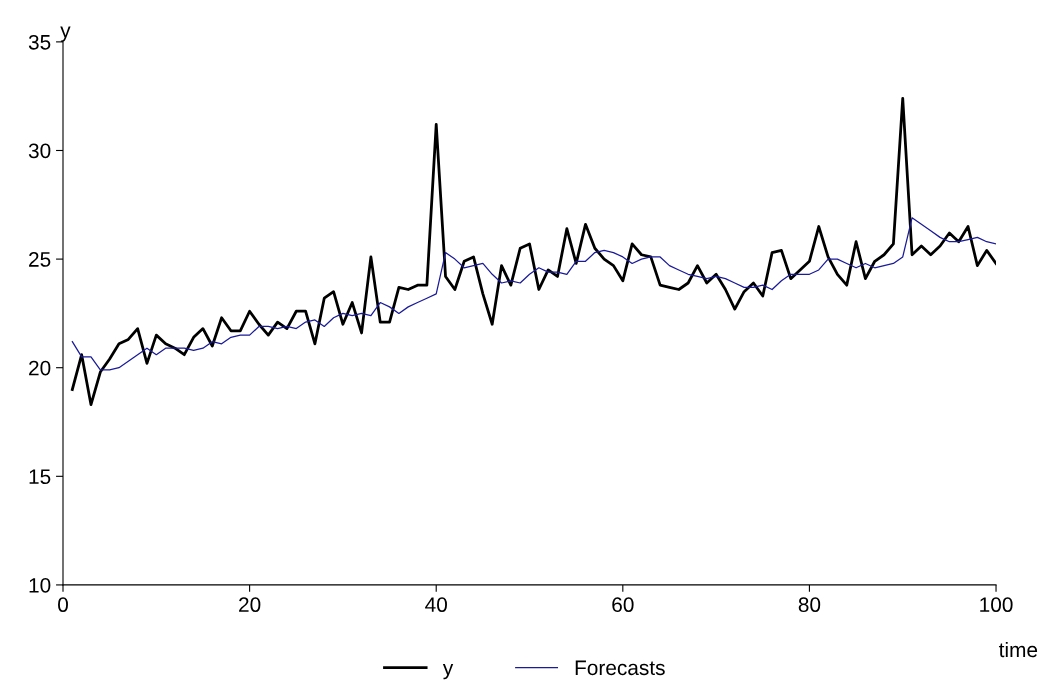  I want to click on x-tick-label: 80, so click(809, 605).